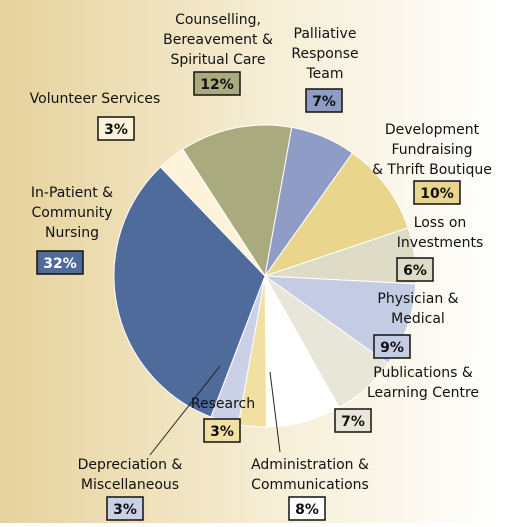 The image size is (505, 527). What do you see at coordinates (423, 383) in the screenshot?
I see `slice-label: Publications & Learning Centre` at bounding box center [423, 383].